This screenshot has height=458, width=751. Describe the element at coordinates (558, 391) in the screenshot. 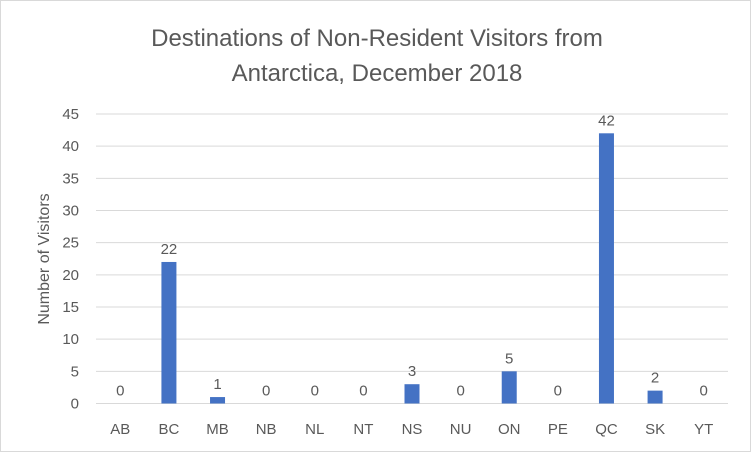

I see `data-label-pe: 0` at that location.